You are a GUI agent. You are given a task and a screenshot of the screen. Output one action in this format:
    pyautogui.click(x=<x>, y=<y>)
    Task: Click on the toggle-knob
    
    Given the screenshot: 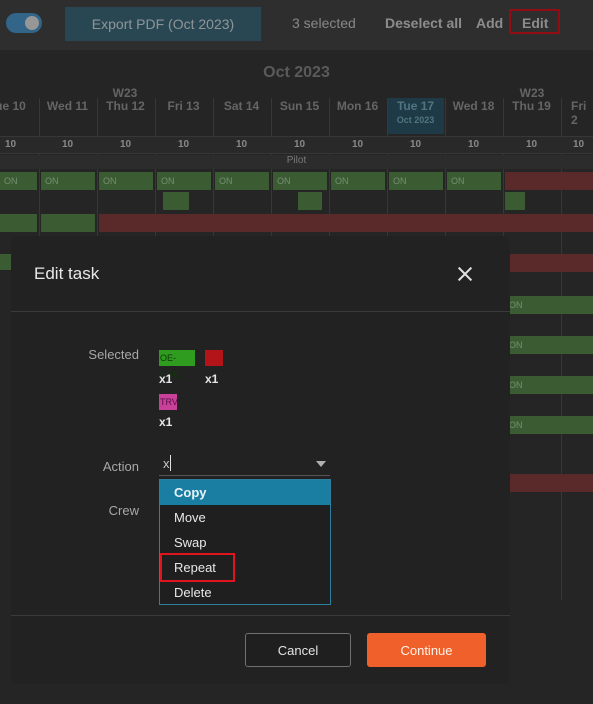 What is the action you would take?
    pyautogui.click(x=32, y=23)
    